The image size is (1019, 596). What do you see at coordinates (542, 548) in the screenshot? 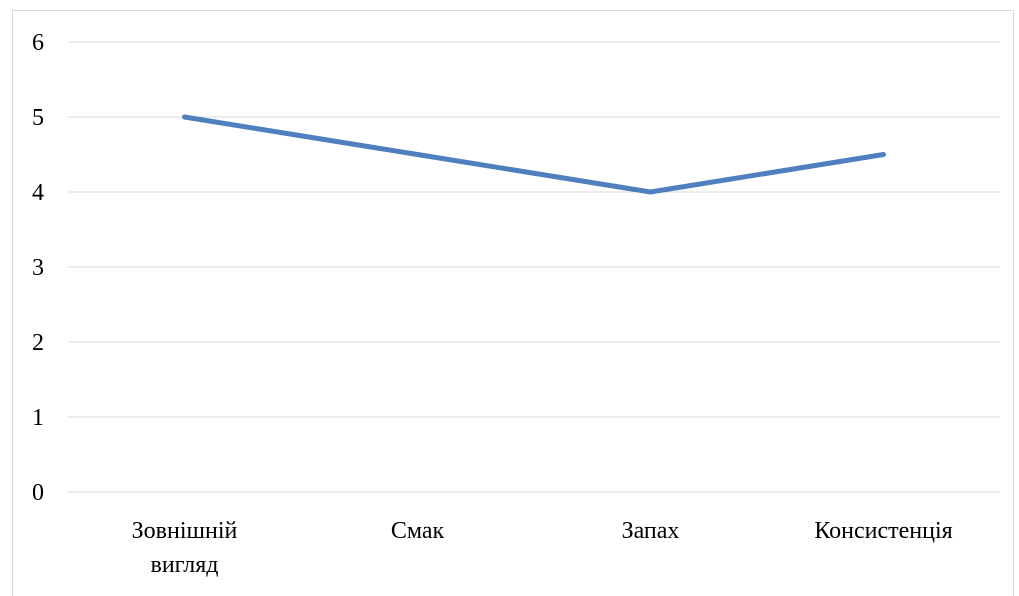
I see `x-axis-category-labels: Зовнішній вигляд Смак Запах Консистенція` at bounding box center [542, 548].